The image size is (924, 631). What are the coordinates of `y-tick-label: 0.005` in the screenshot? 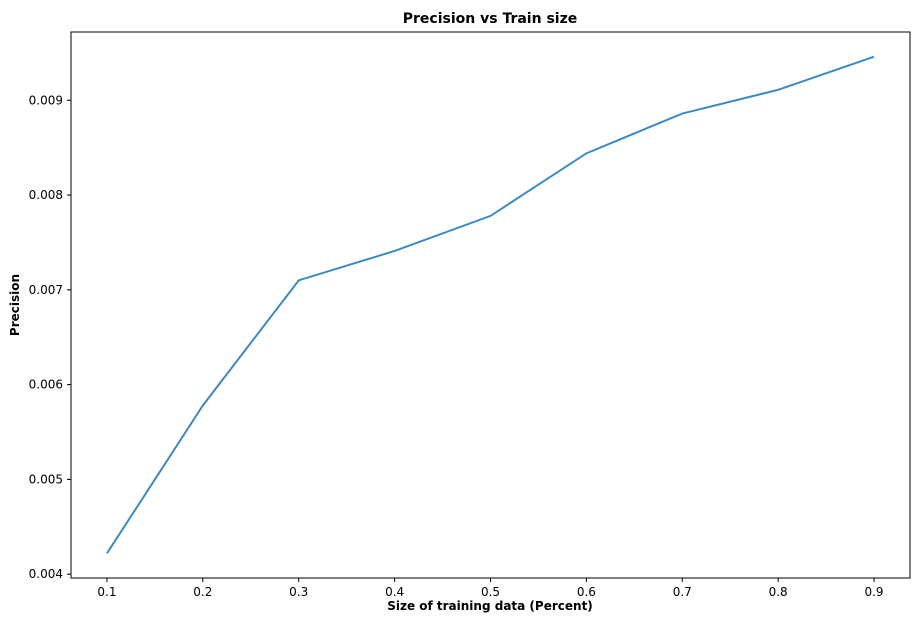 It's located at (46, 479).